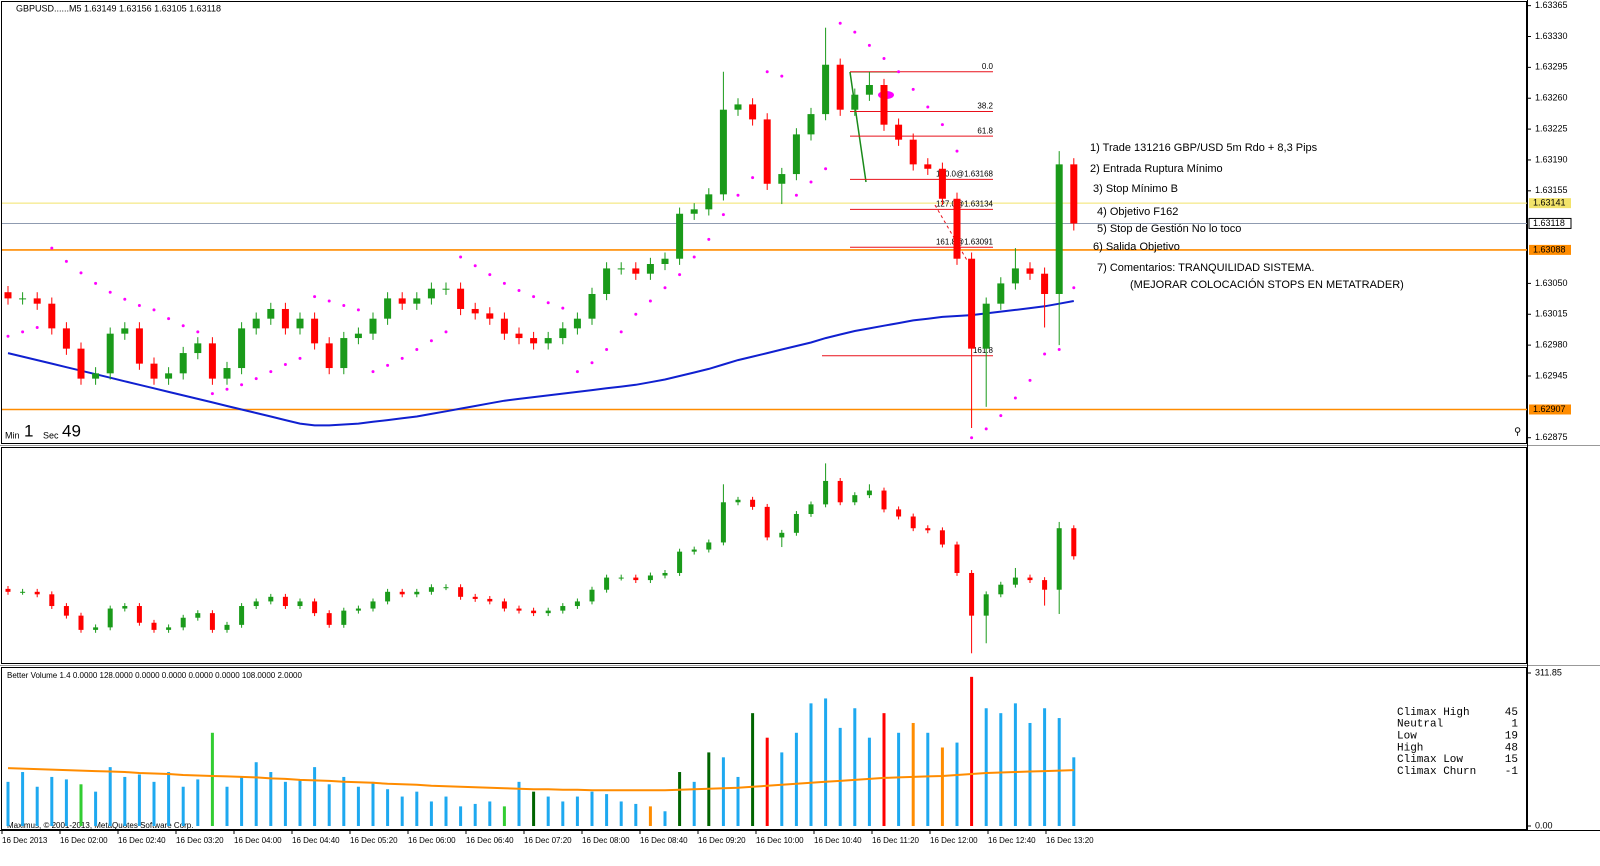 This screenshot has width=1600, height=866. Describe the element at coordinates (1517, 432) in the screenshot. I see `icon: ⚲` at that location.